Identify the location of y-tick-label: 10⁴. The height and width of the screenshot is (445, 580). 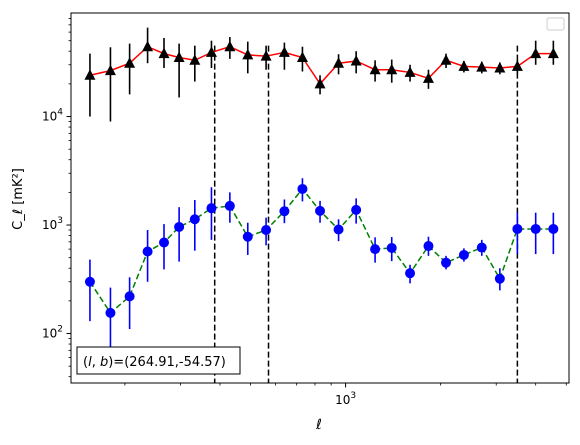
(52, 116).